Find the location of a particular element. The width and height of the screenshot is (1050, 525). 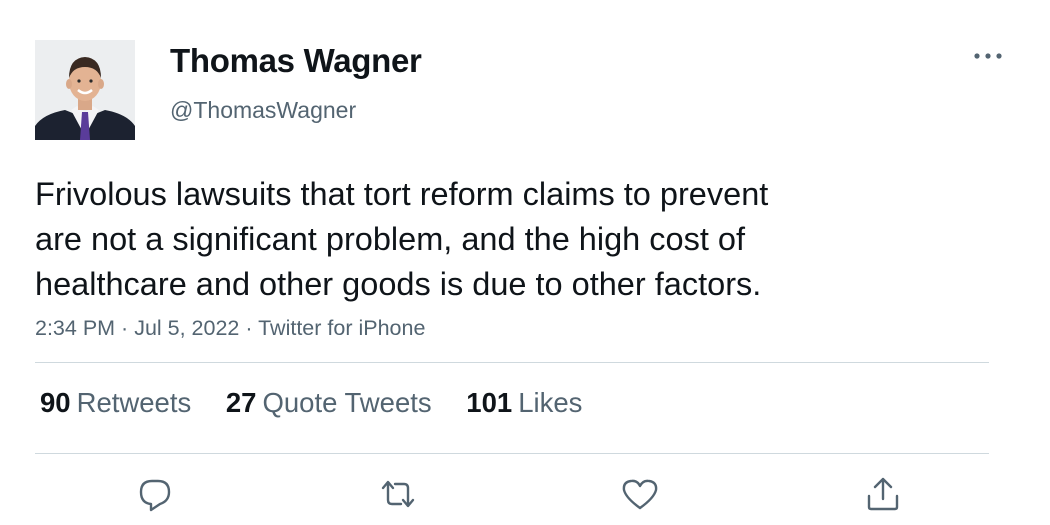

profile-photo-icon is located at coordinates (85, 90).